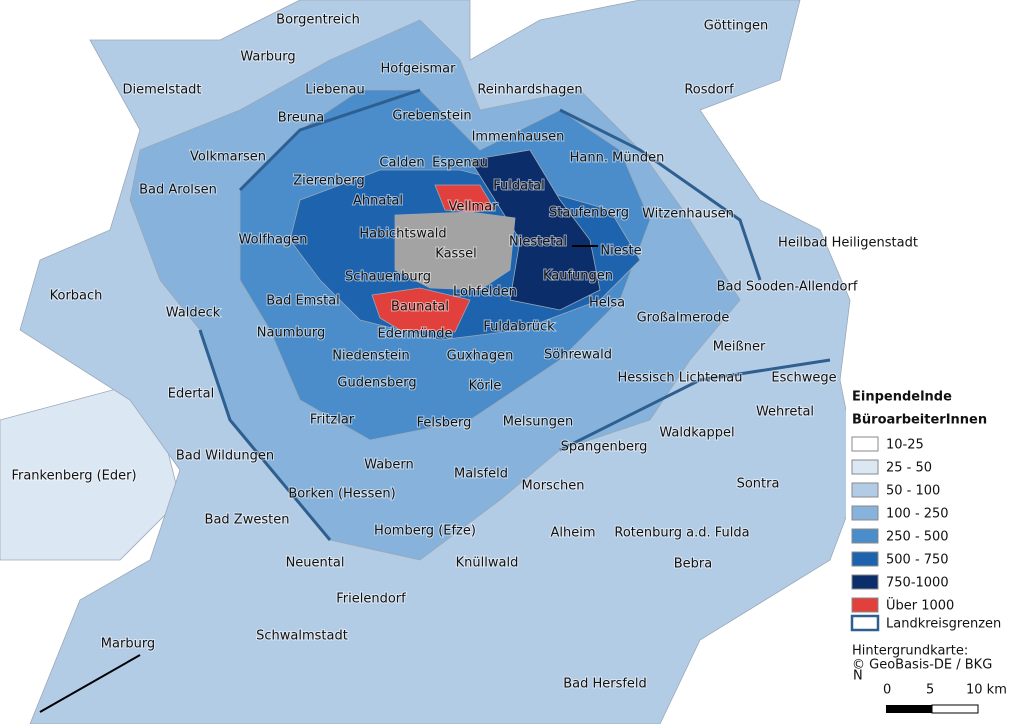 The image size is (1024, 724). I want to click on place-label: Naumburg, so click(291, 333).